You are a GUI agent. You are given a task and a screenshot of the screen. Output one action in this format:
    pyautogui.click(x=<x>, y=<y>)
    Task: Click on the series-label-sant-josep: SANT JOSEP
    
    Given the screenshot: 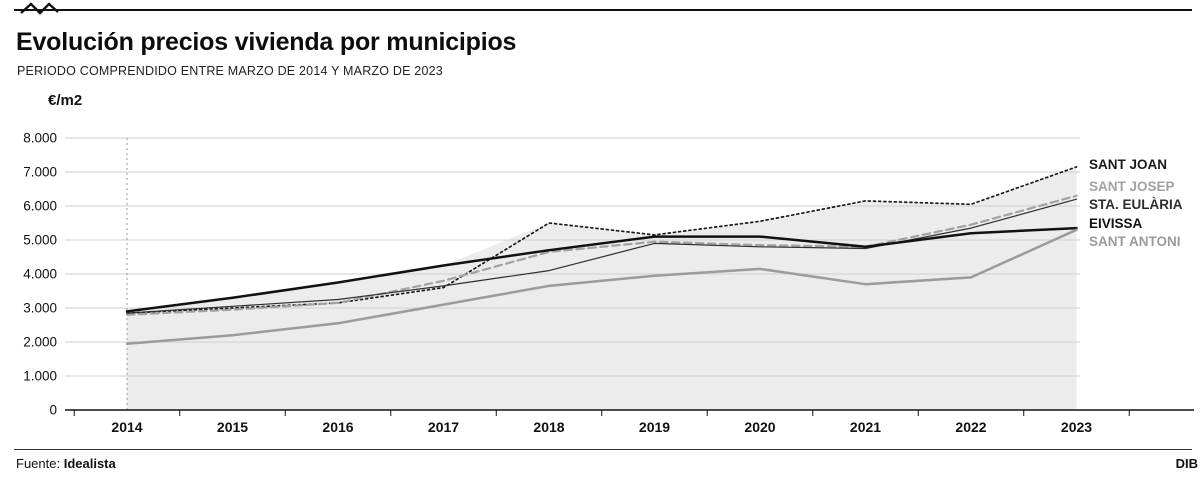 What is the action you would take?
    pyautogui.click(x=1132, y=186)
    